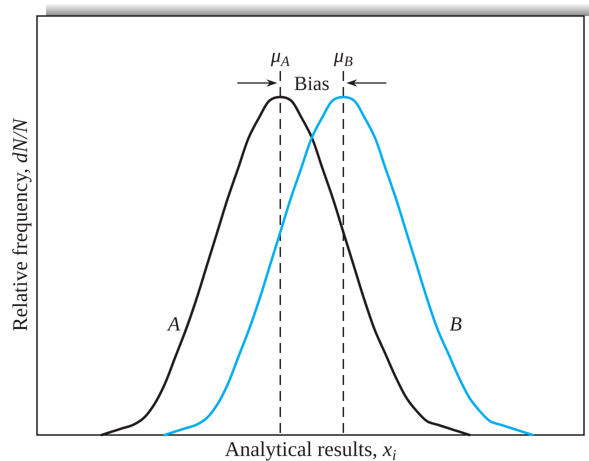 This screenshot has width=589, height=461. I want to click on series-label: B, so click(456, 324).